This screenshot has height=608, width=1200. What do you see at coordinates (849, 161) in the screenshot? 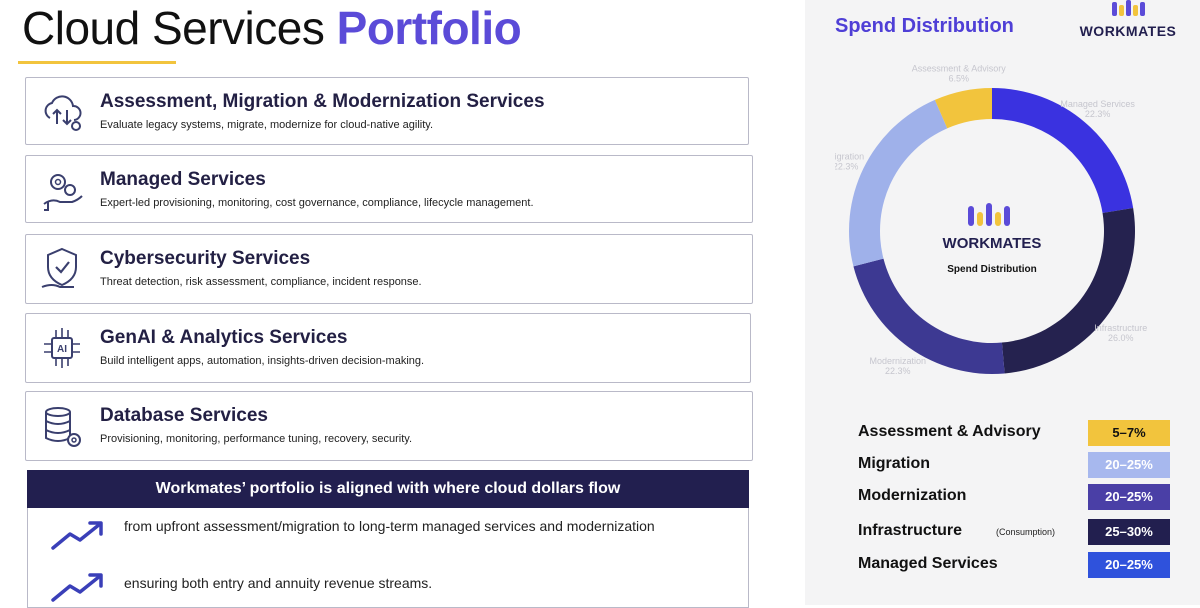
I see `donut-label: Migration22.3%` at bounding box center [849, 161].